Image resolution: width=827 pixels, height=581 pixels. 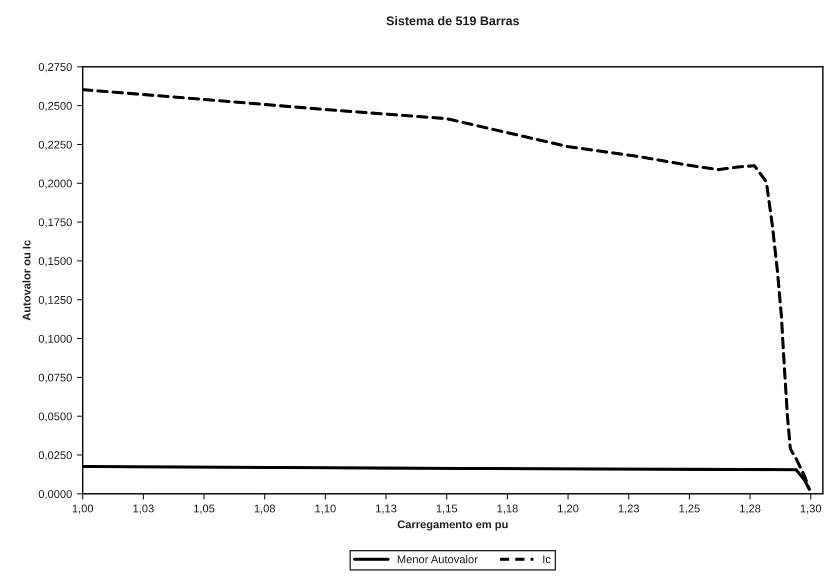 I want to click on x-tick-label: 1,20, so click(x=568, y=509).